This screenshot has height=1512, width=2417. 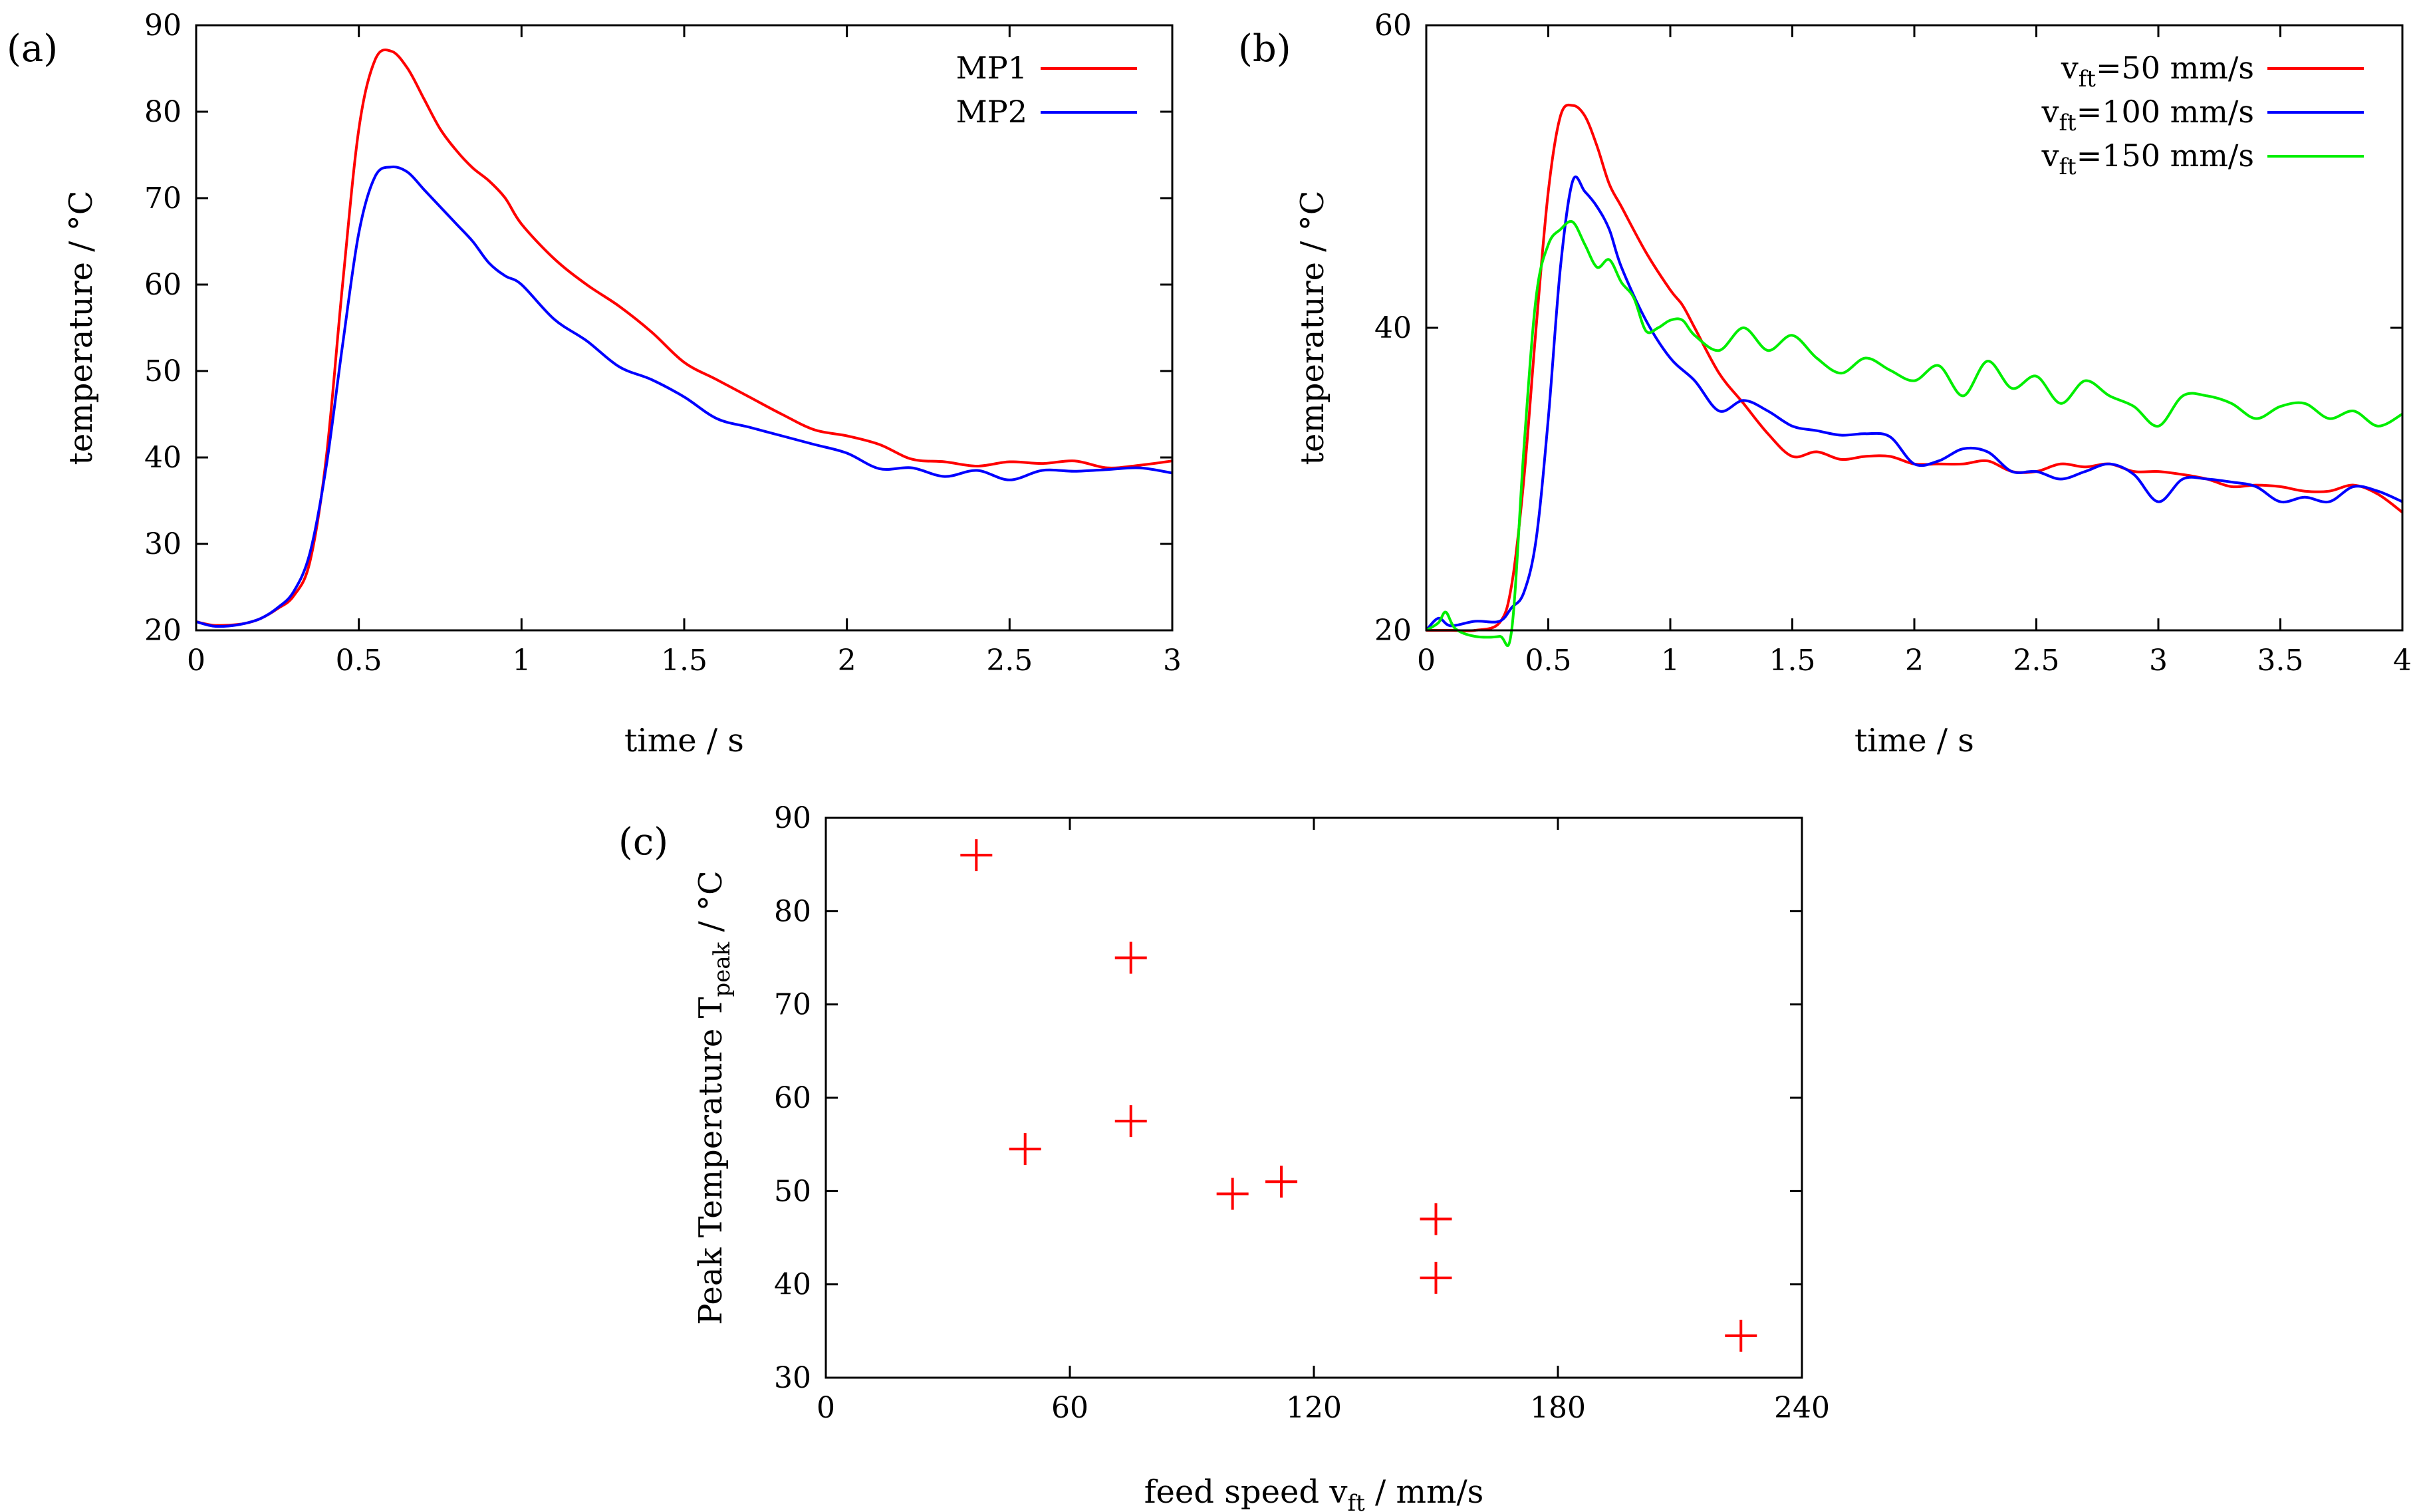 I want to click on panel-b-y-tick-label: 40, so click(x=1393, y=328).